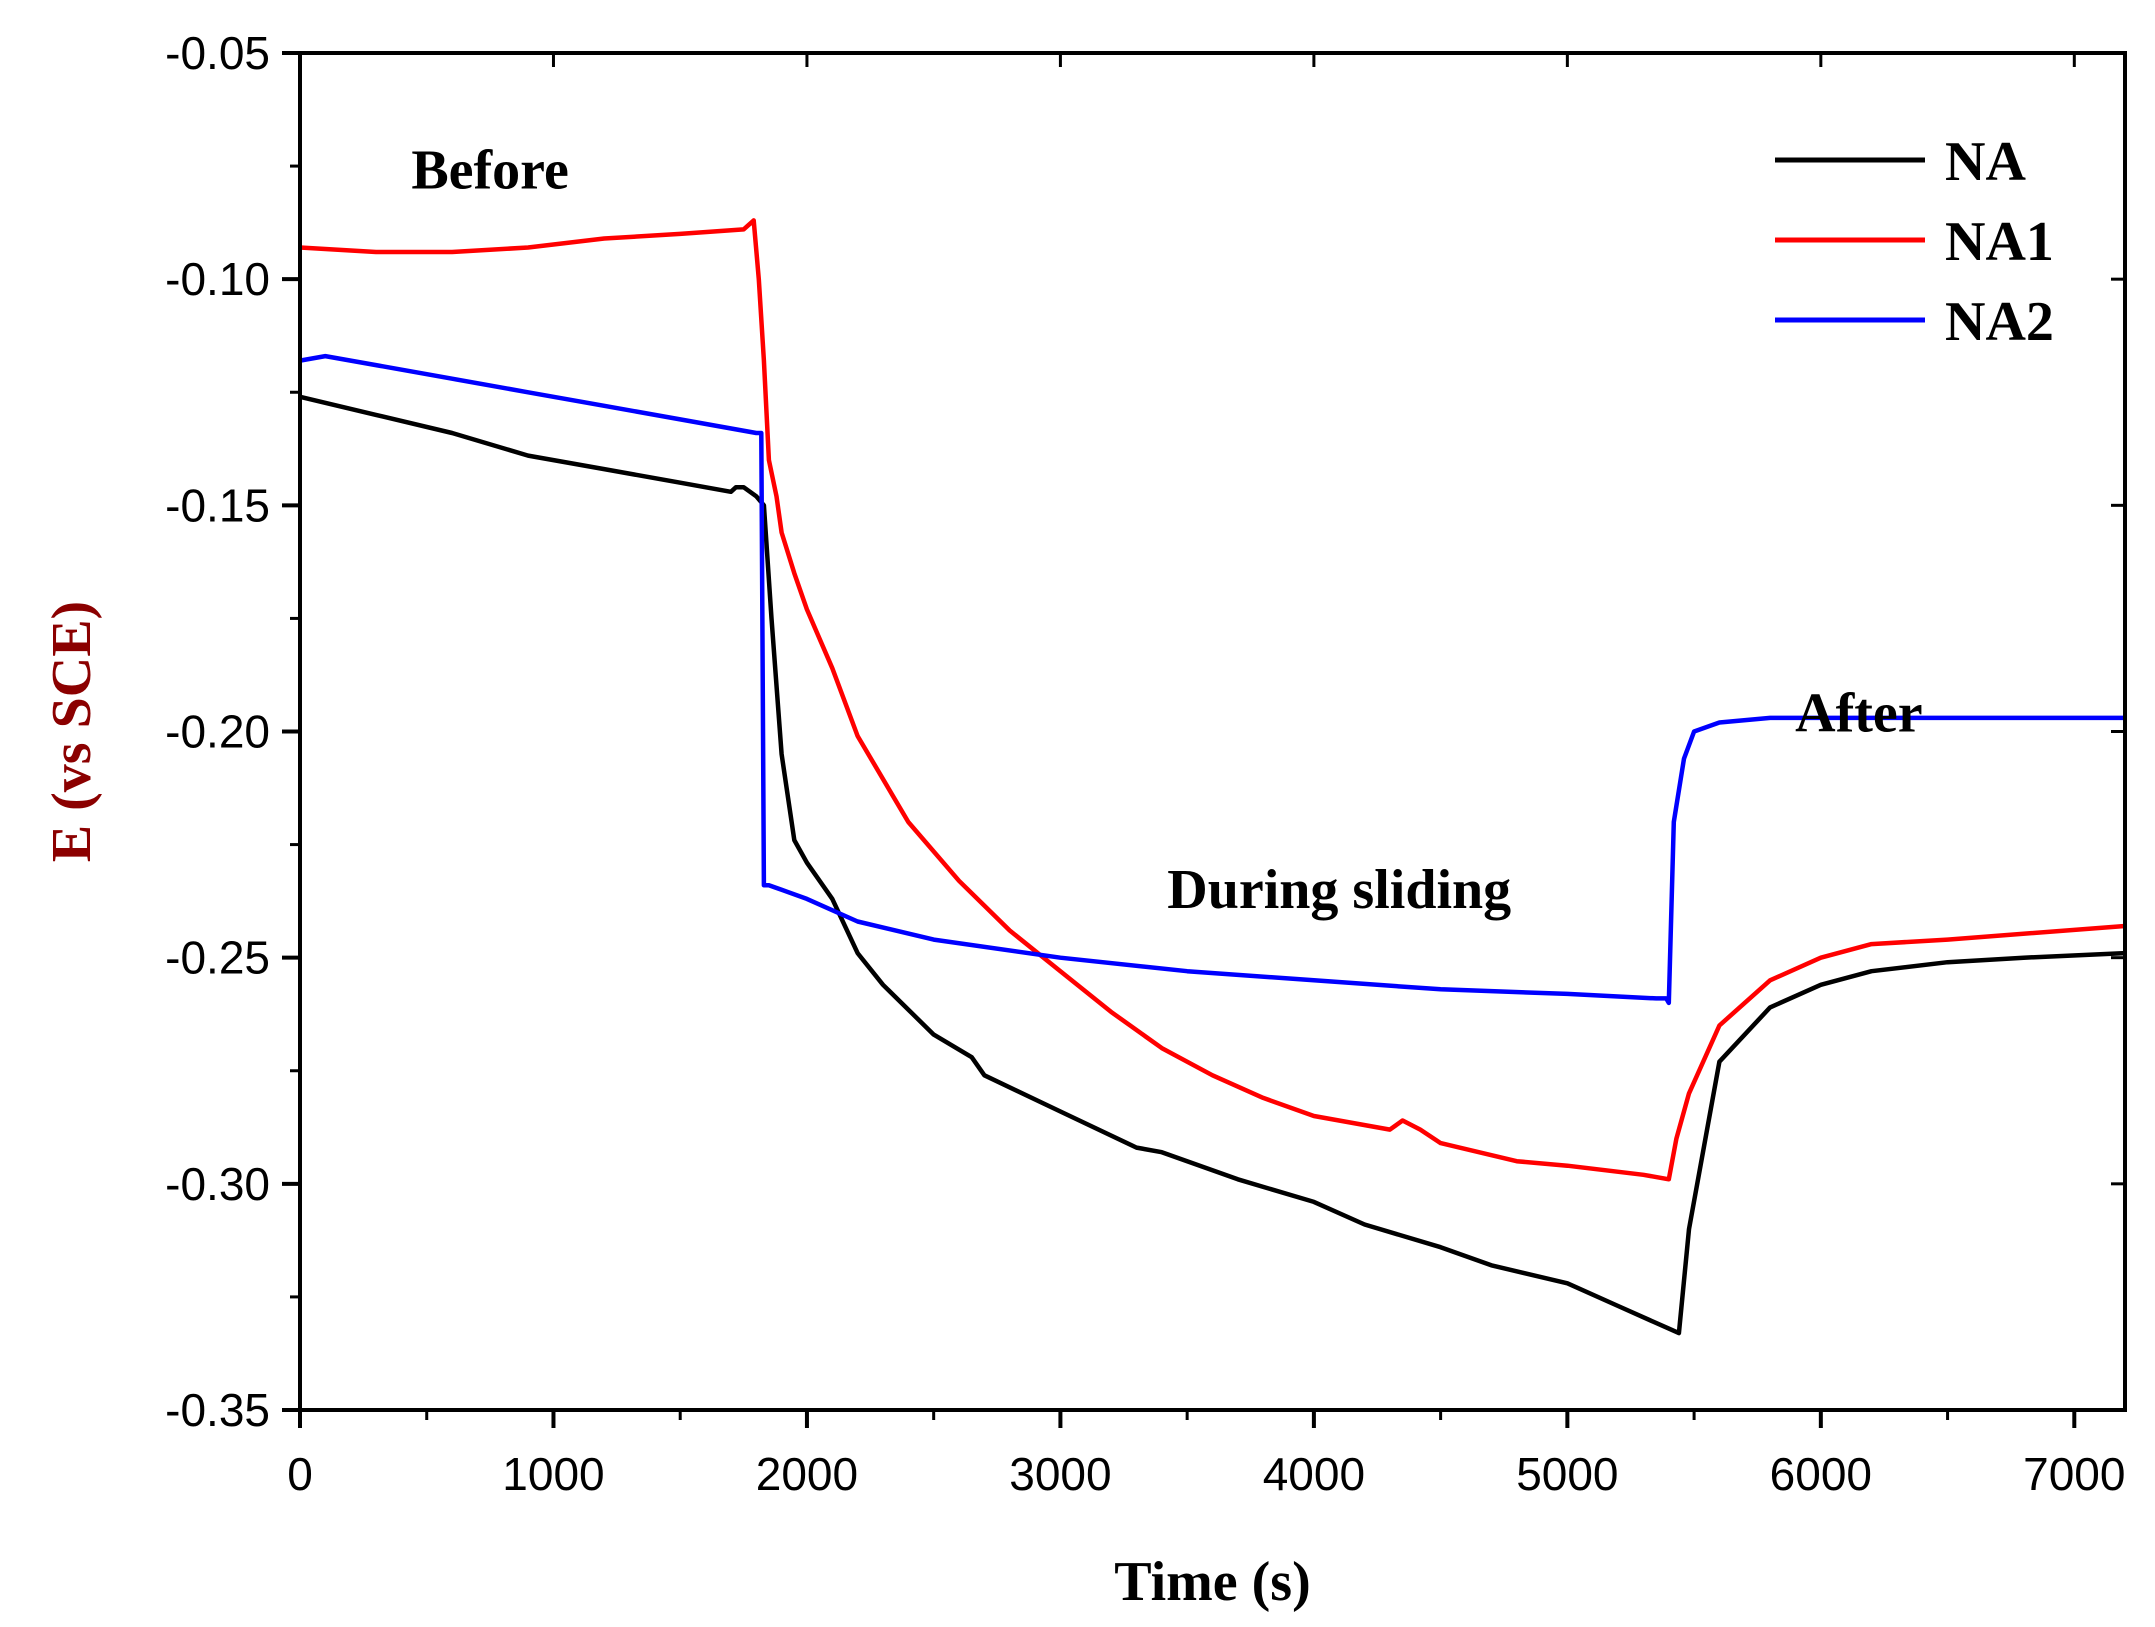 The width and height of the screenshot is (2155, 1627). I want to click on y-tick-label: -0.35, so click(217, 1410).